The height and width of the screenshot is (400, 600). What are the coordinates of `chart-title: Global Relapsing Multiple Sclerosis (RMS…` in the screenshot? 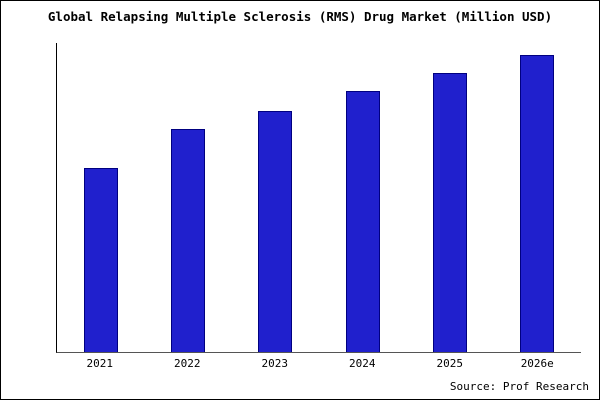 It's located at (300, 16).